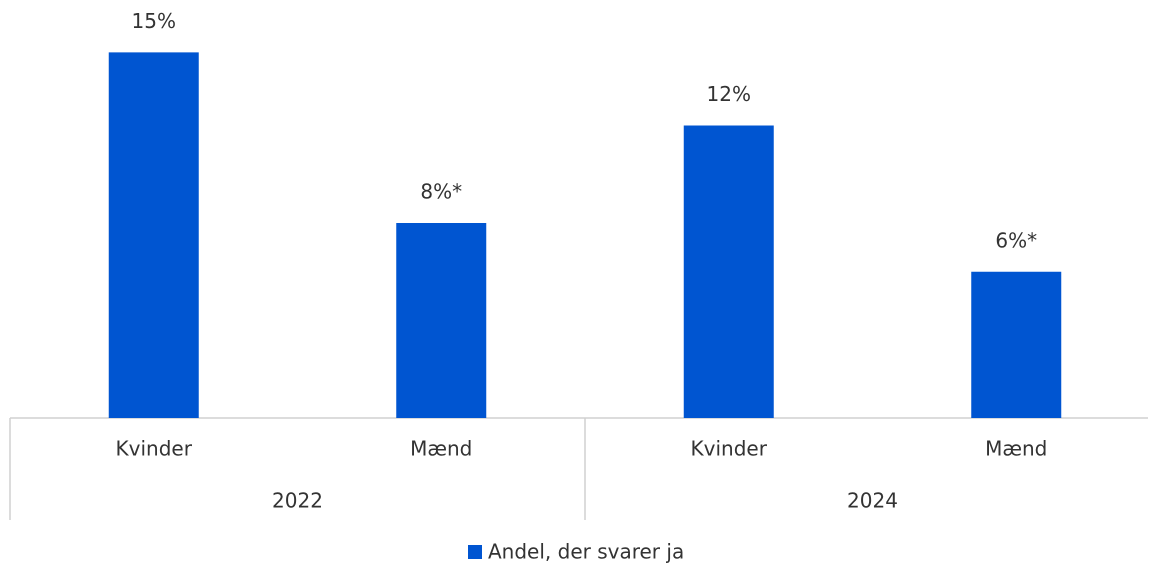 Image resolution: width=1153 pixels, height=568 pixels. What do you see at coordinates (297, 501) in the screenshot?
I see `group-label: 2022` at bounding box center [297, 501].